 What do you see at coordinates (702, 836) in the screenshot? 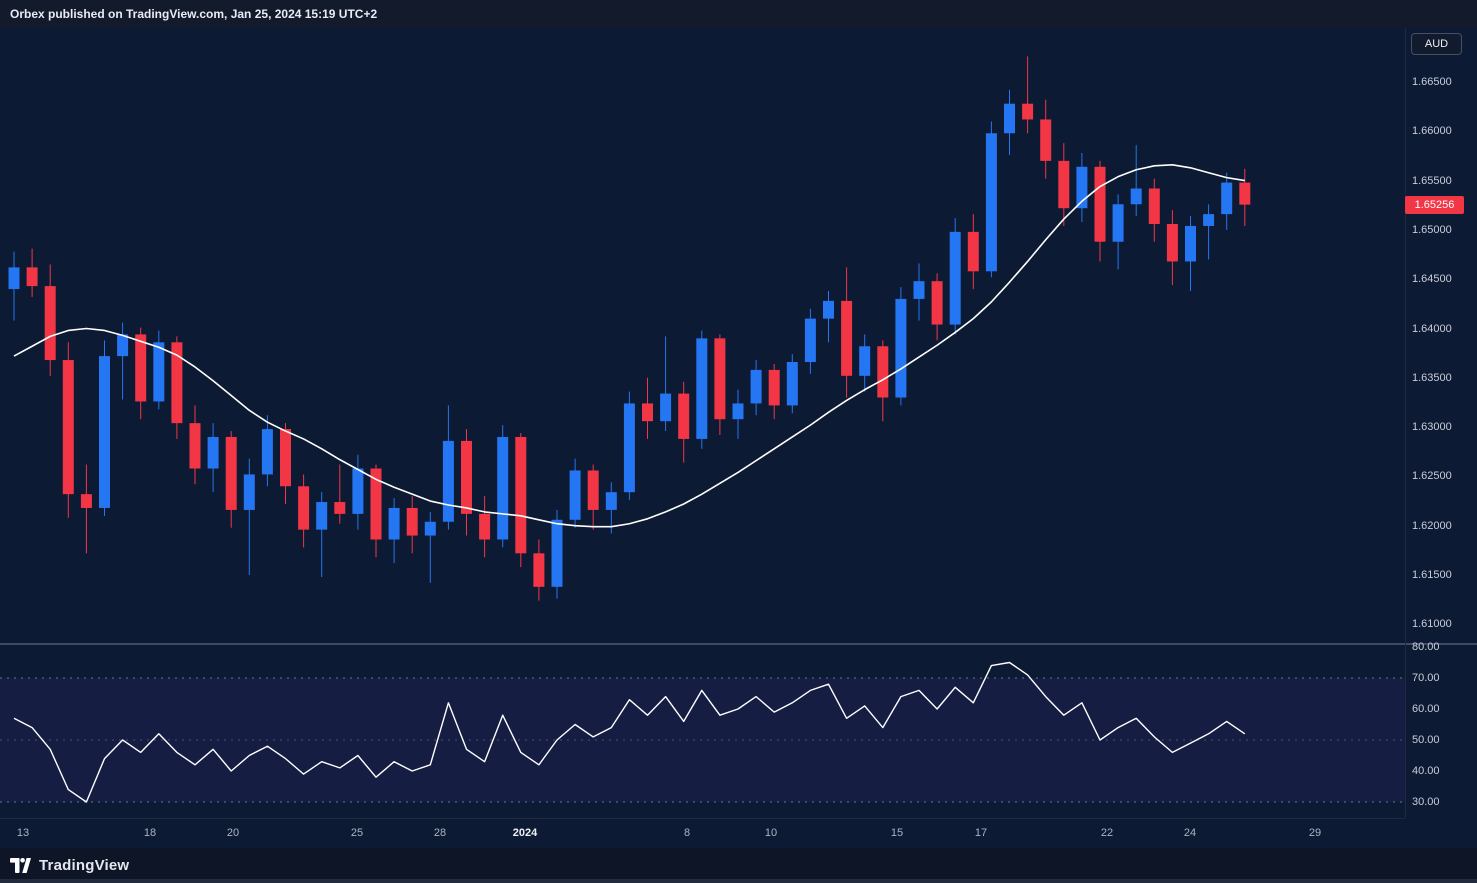
I see `time-axis: 13 18 20 25 28 2024 8 10 15 17 22 24 29` at bounding box center [702, 836].